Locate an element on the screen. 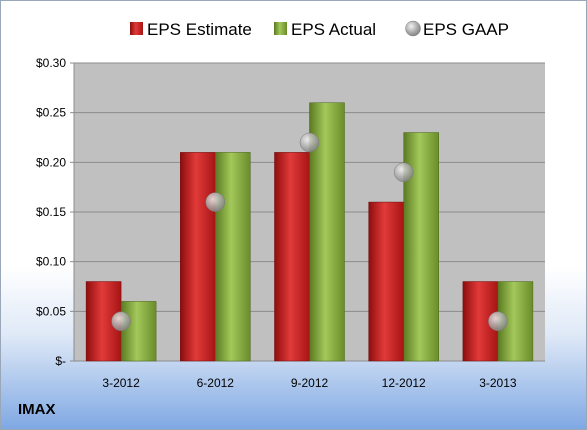  x-axis-ticks: 3-2012 6-2012 9-2012 12-2012 3-2013 is located at coordinates (309, 383).